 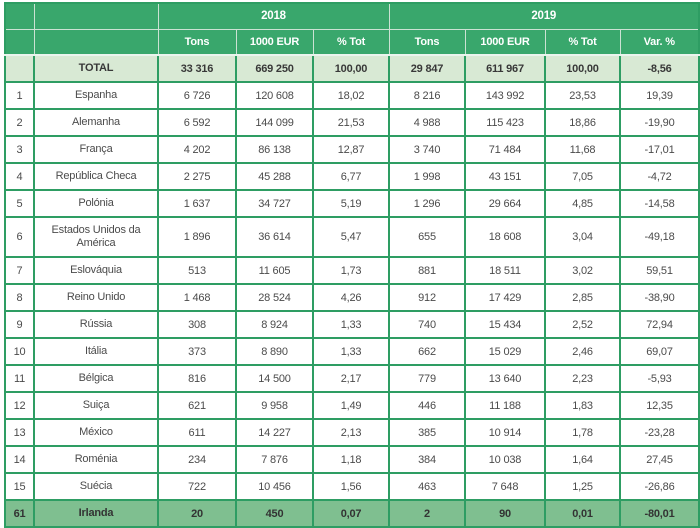 I want to click on value-cell: -38,90, so click(x=659, y=297).